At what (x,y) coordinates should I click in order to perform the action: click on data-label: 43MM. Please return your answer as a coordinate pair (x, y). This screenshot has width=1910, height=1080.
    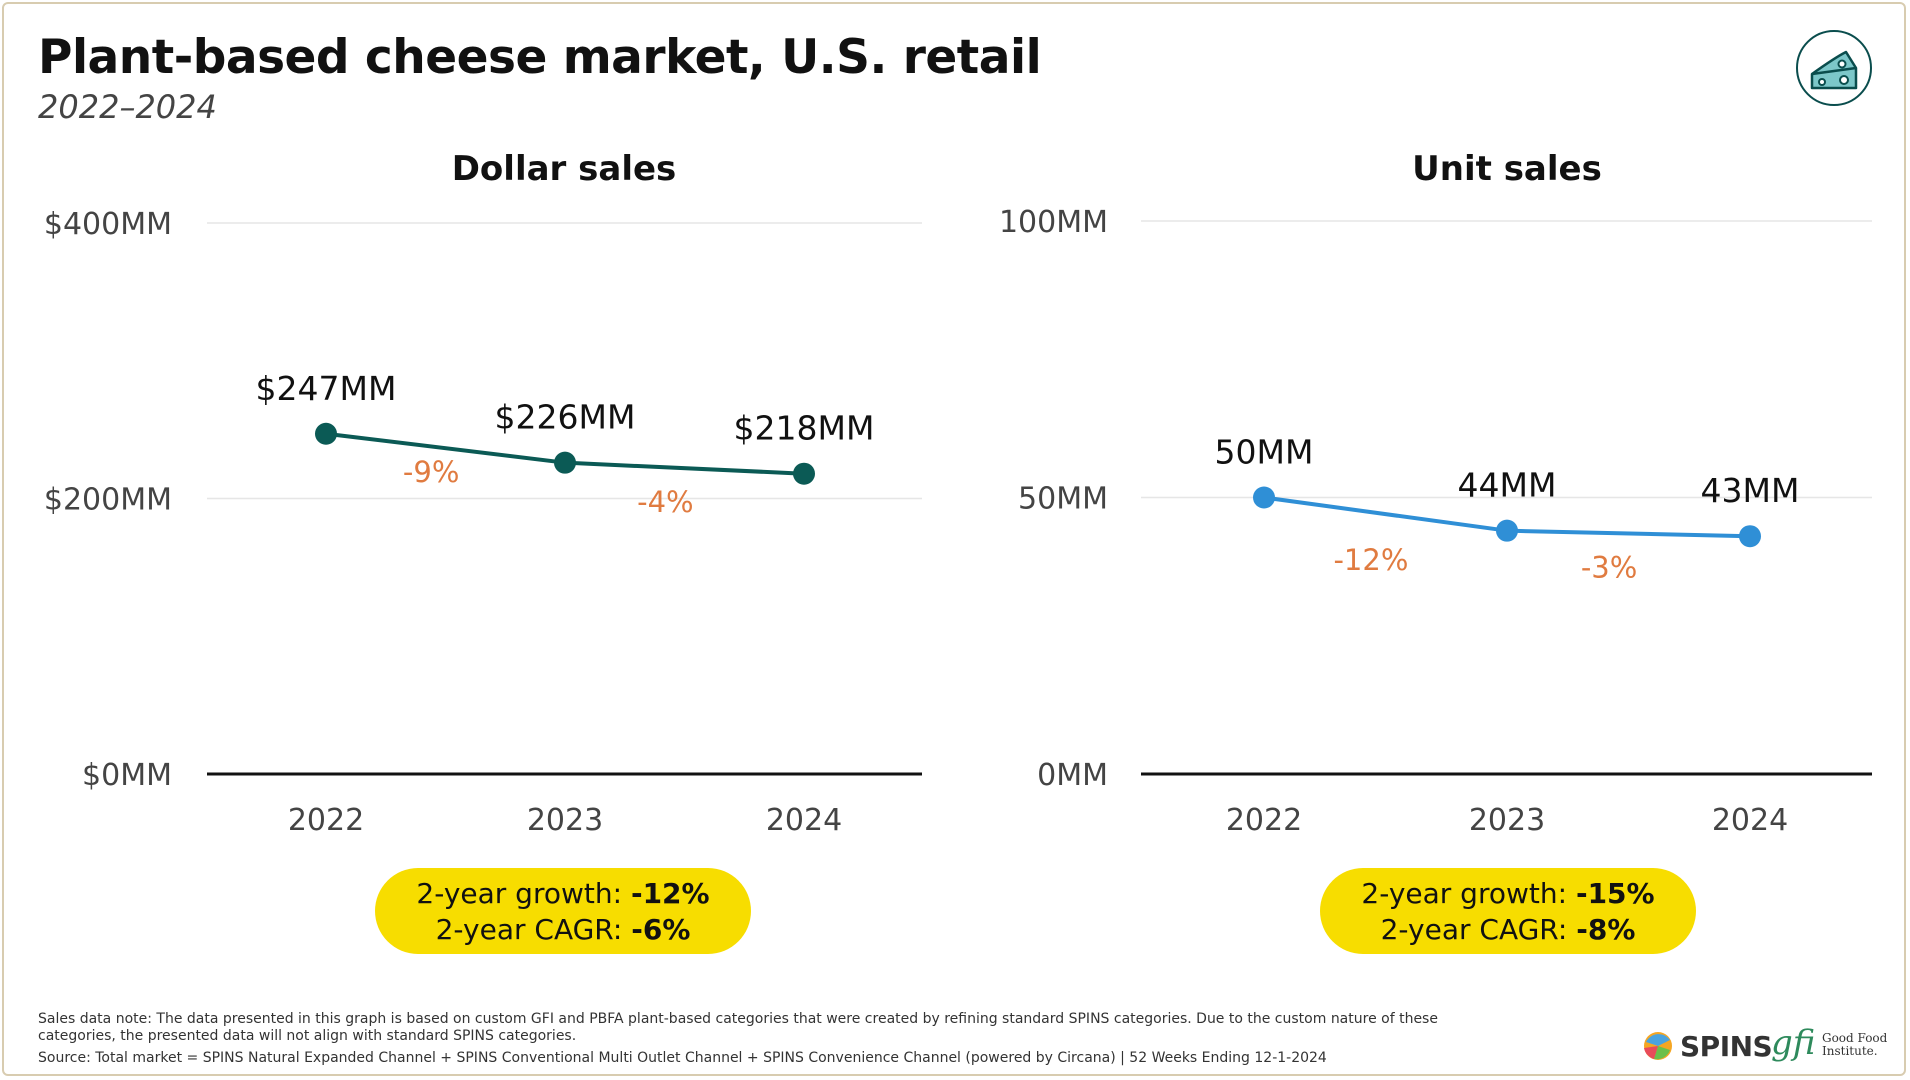
    Looking at the image, I should click on (1750, 490).